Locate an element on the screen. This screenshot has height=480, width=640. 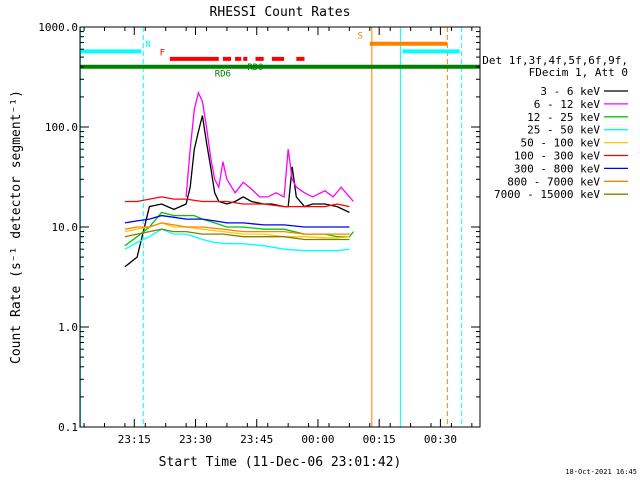
timestamp: 18-Oct-2021 16:45 is located at coordinates (601, 472).